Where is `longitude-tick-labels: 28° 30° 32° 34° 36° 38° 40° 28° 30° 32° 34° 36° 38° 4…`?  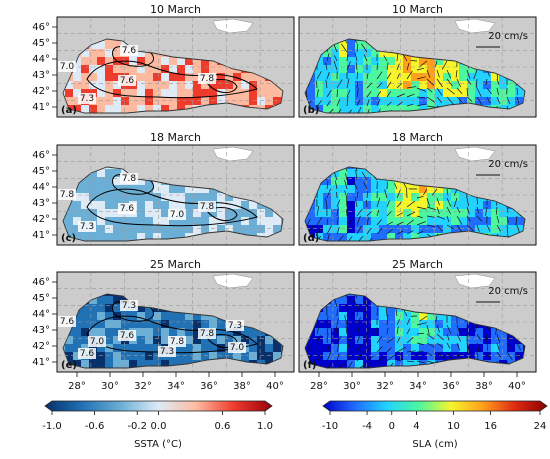 longitude-tick-labels: 28° 30° 32° 34° 36° 38° 40° 28° 30° 32° 34° 36° 38° 4… is located at coordinates (297, 382).